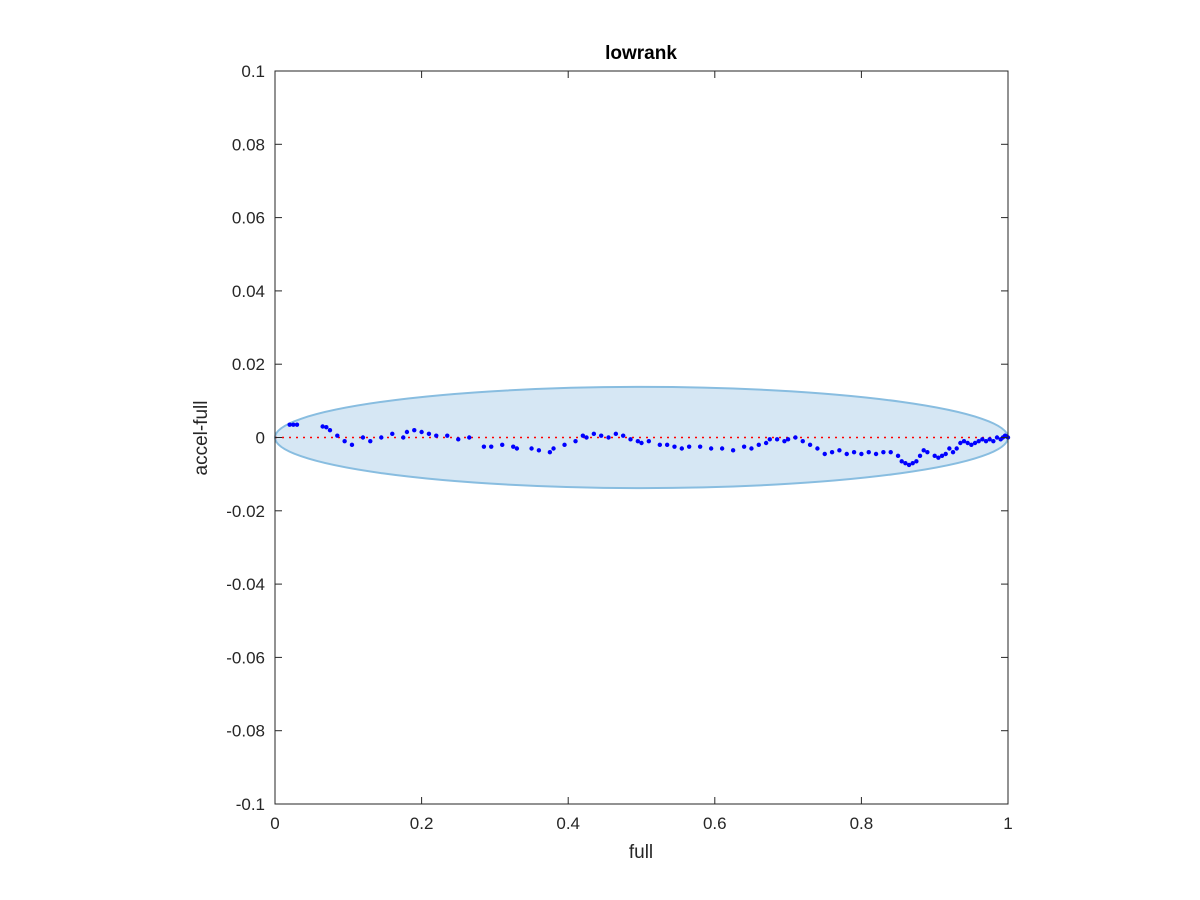  I want to click on x-tick-label: 0.4, so click(568, 823).